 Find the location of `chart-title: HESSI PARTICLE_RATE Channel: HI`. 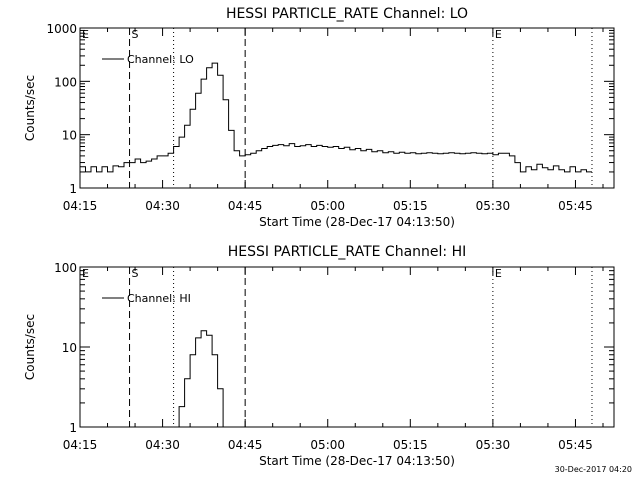

chart-title: HESSI PARTICLE_RATE Channel: HI is located at coordinates (347, 252).